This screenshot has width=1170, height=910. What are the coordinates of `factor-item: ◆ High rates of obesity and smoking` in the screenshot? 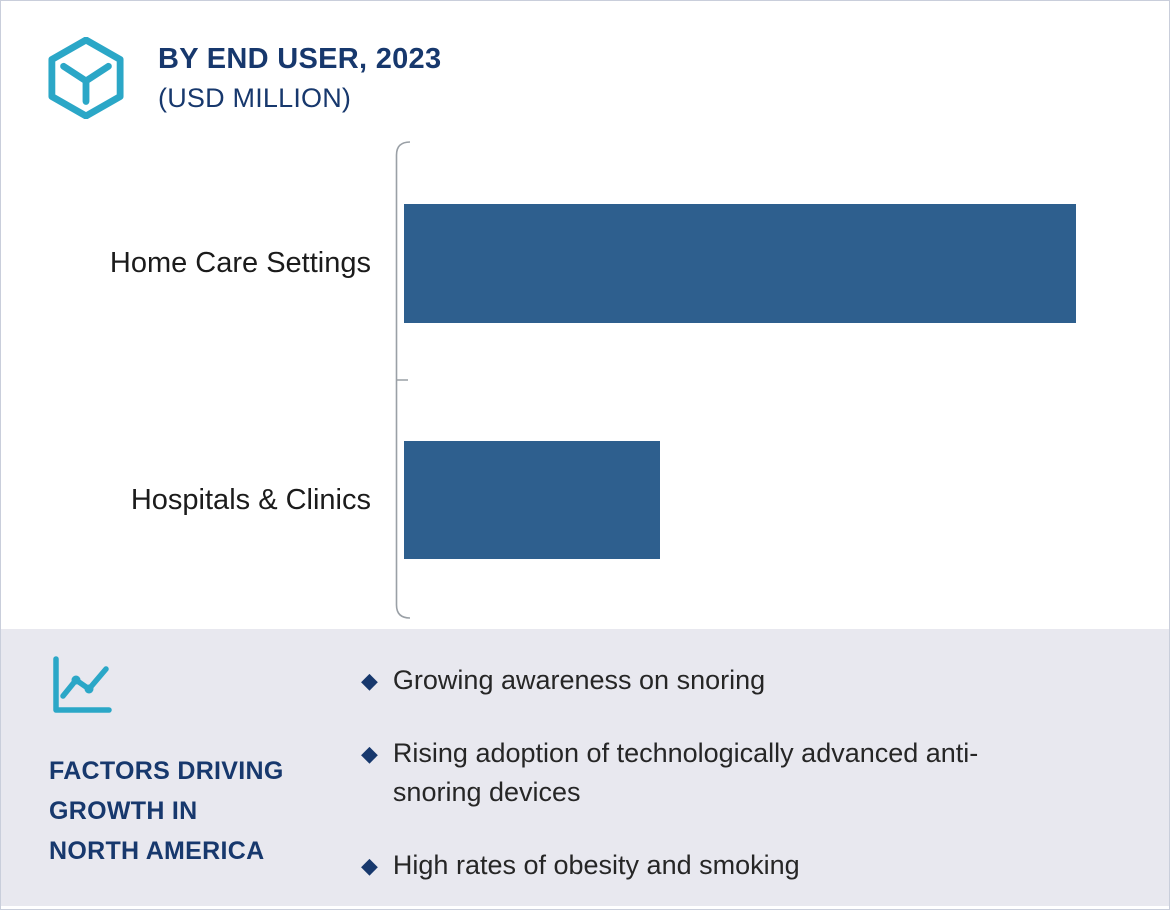 It's located at (706, 865).